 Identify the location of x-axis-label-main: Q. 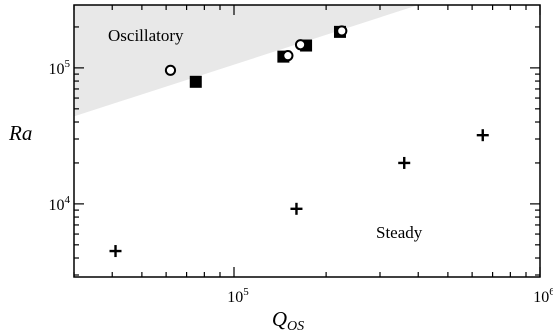
(279, 319).